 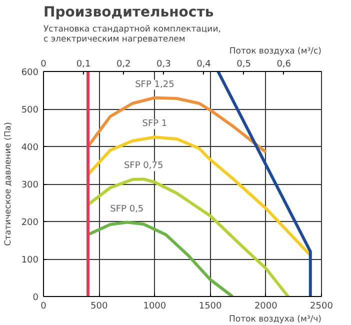 What do you see at coordinates (322, 307) in the screenshot?
I see `x-tick-label: 2500` at bounding box center [322, 307].